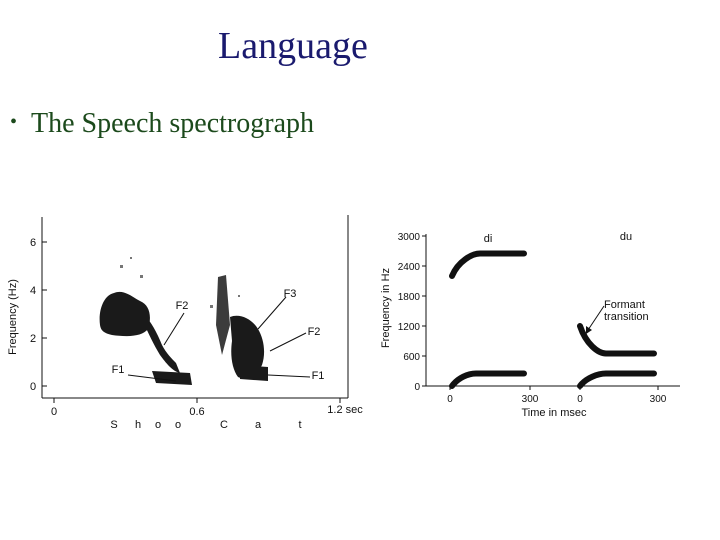  Describe the element at coordinates (13, 317) in the screenshot. I see `spectrogram-y-label: Frequency (Hz)` at that location.